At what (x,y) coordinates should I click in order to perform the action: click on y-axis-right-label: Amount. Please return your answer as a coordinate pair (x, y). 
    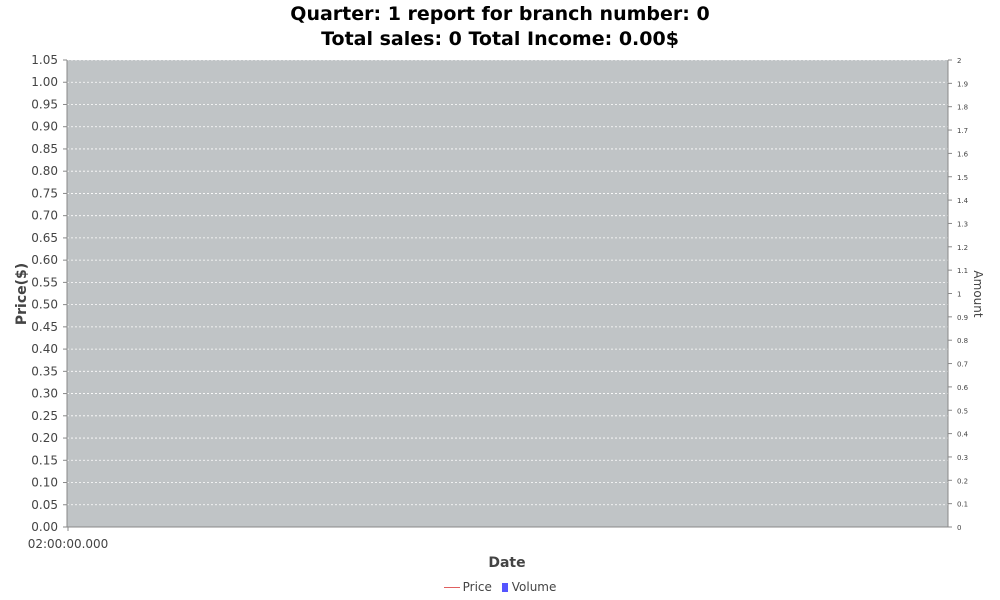
    Looking at the image, I should click on (978, 293).